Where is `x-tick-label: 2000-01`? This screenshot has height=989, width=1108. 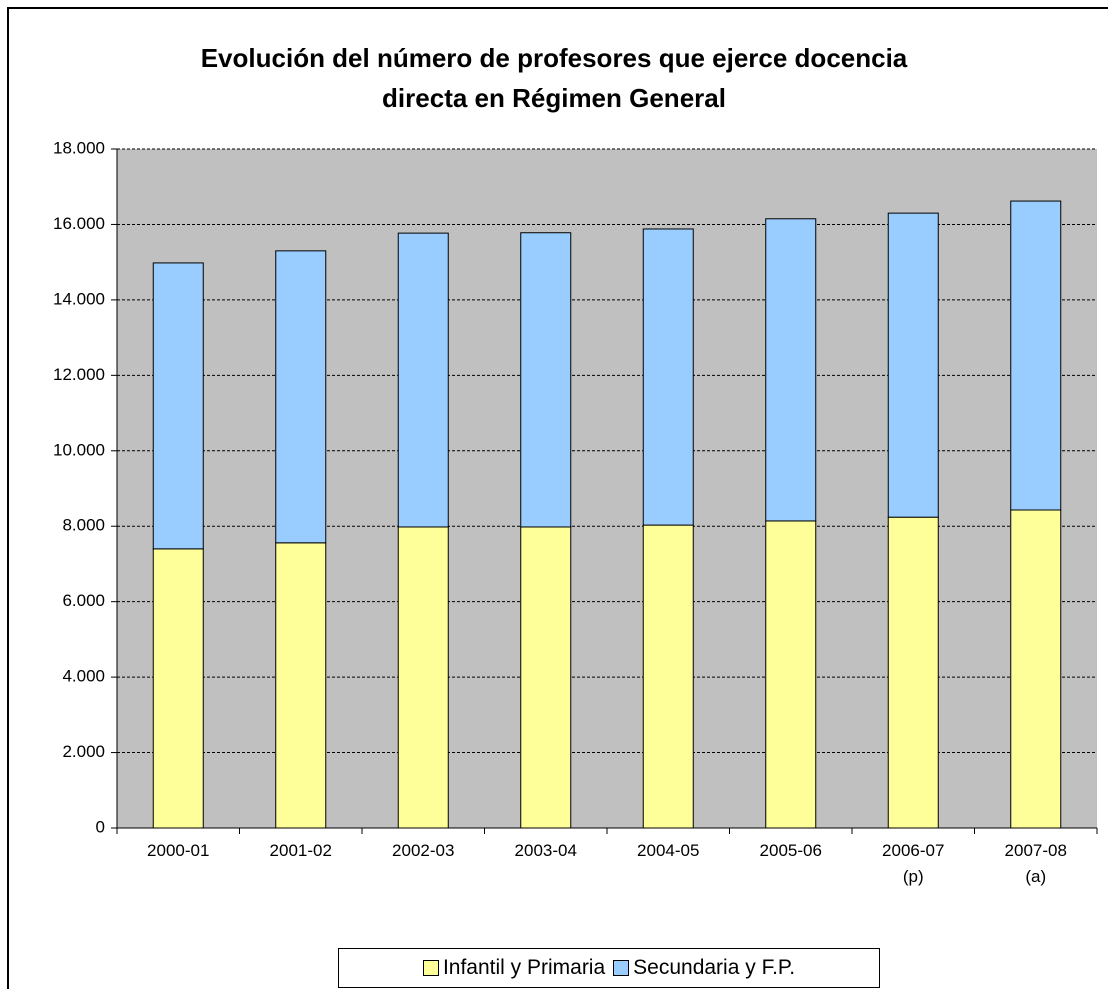
x-tick-label: 2000-01 is located at coordinates (178, 850).